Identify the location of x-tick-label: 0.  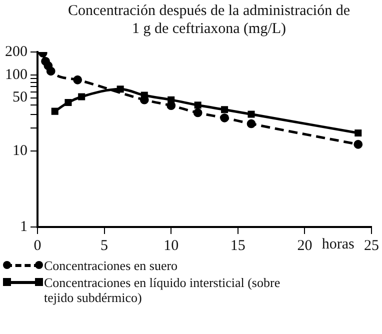
(38, 246).